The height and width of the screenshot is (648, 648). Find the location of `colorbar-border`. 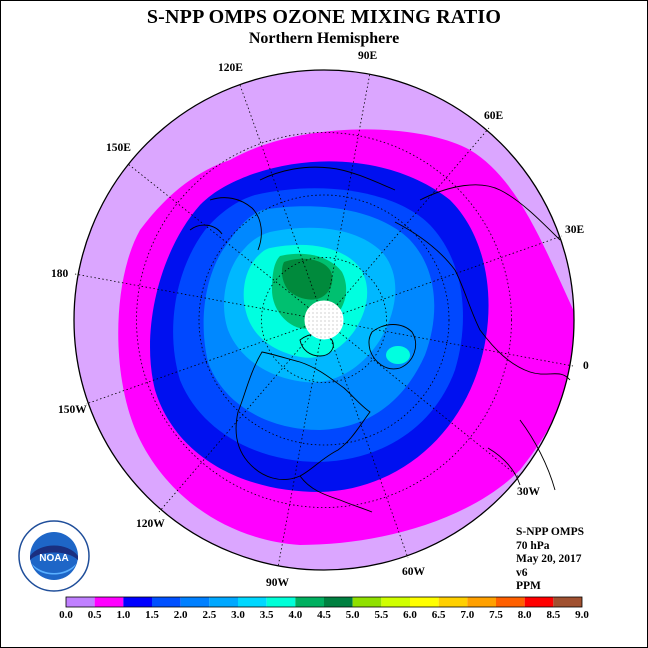

colorbar-border is located at coordinates (324, 602).